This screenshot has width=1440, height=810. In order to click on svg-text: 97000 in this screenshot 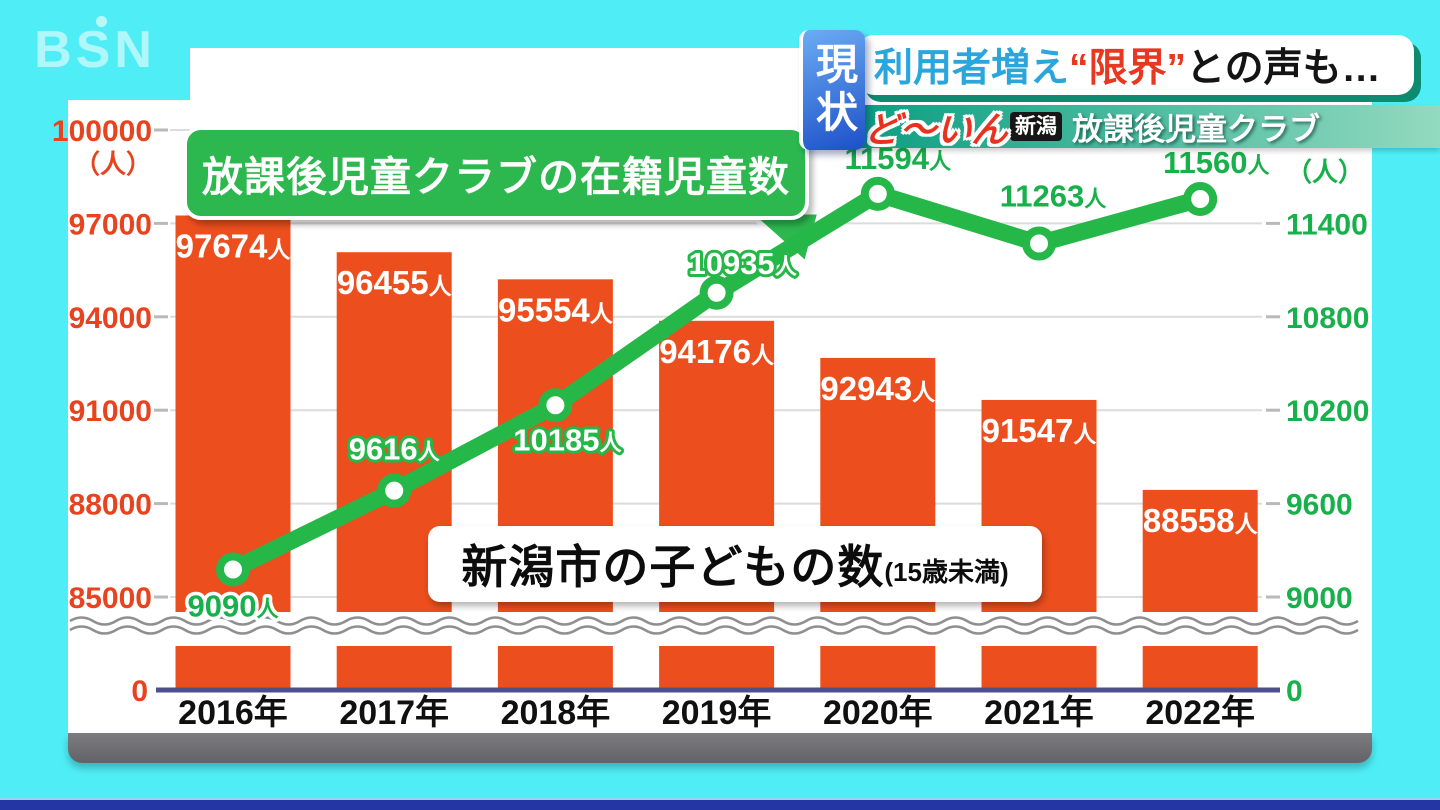, I will do `click(110, 224)`.